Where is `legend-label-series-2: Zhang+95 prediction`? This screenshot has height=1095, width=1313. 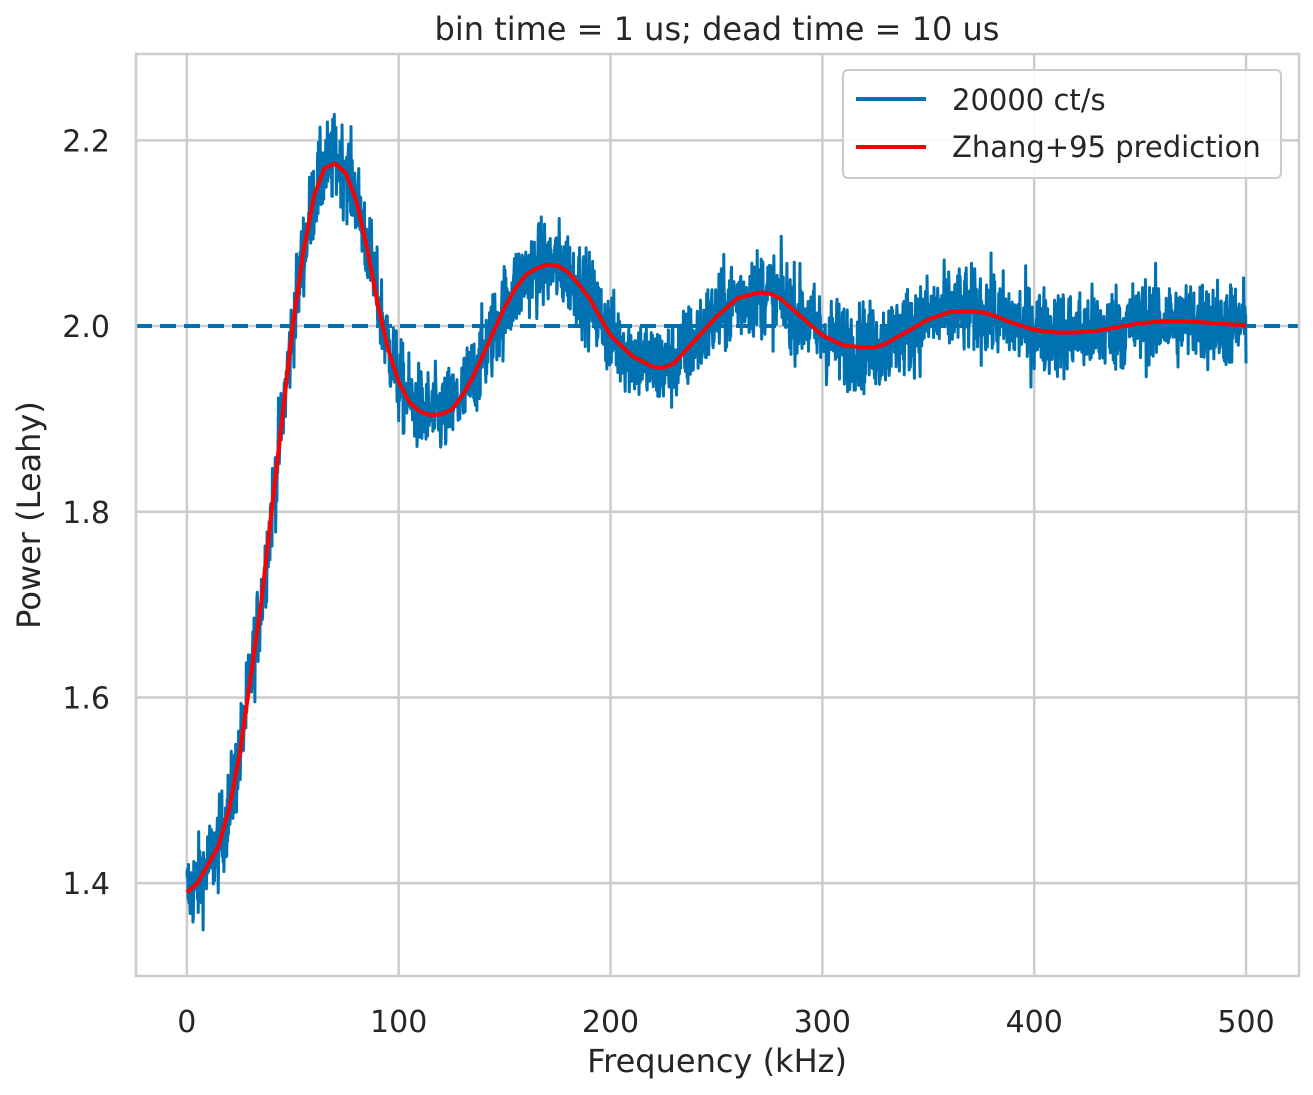 legend-label-series-2: Zhang+95 prediction is located at coordinates (1106, 147).